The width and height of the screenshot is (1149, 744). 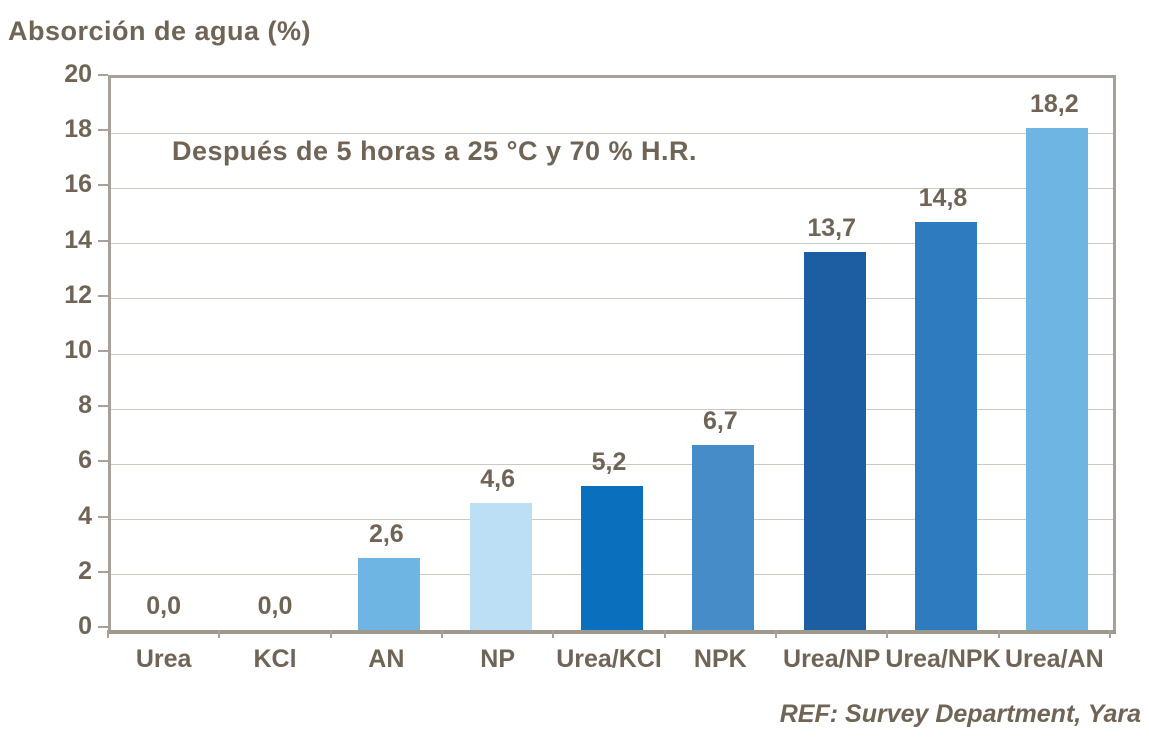 I want to click on y-axis-label-10: 10, so click(x=78, y=350).